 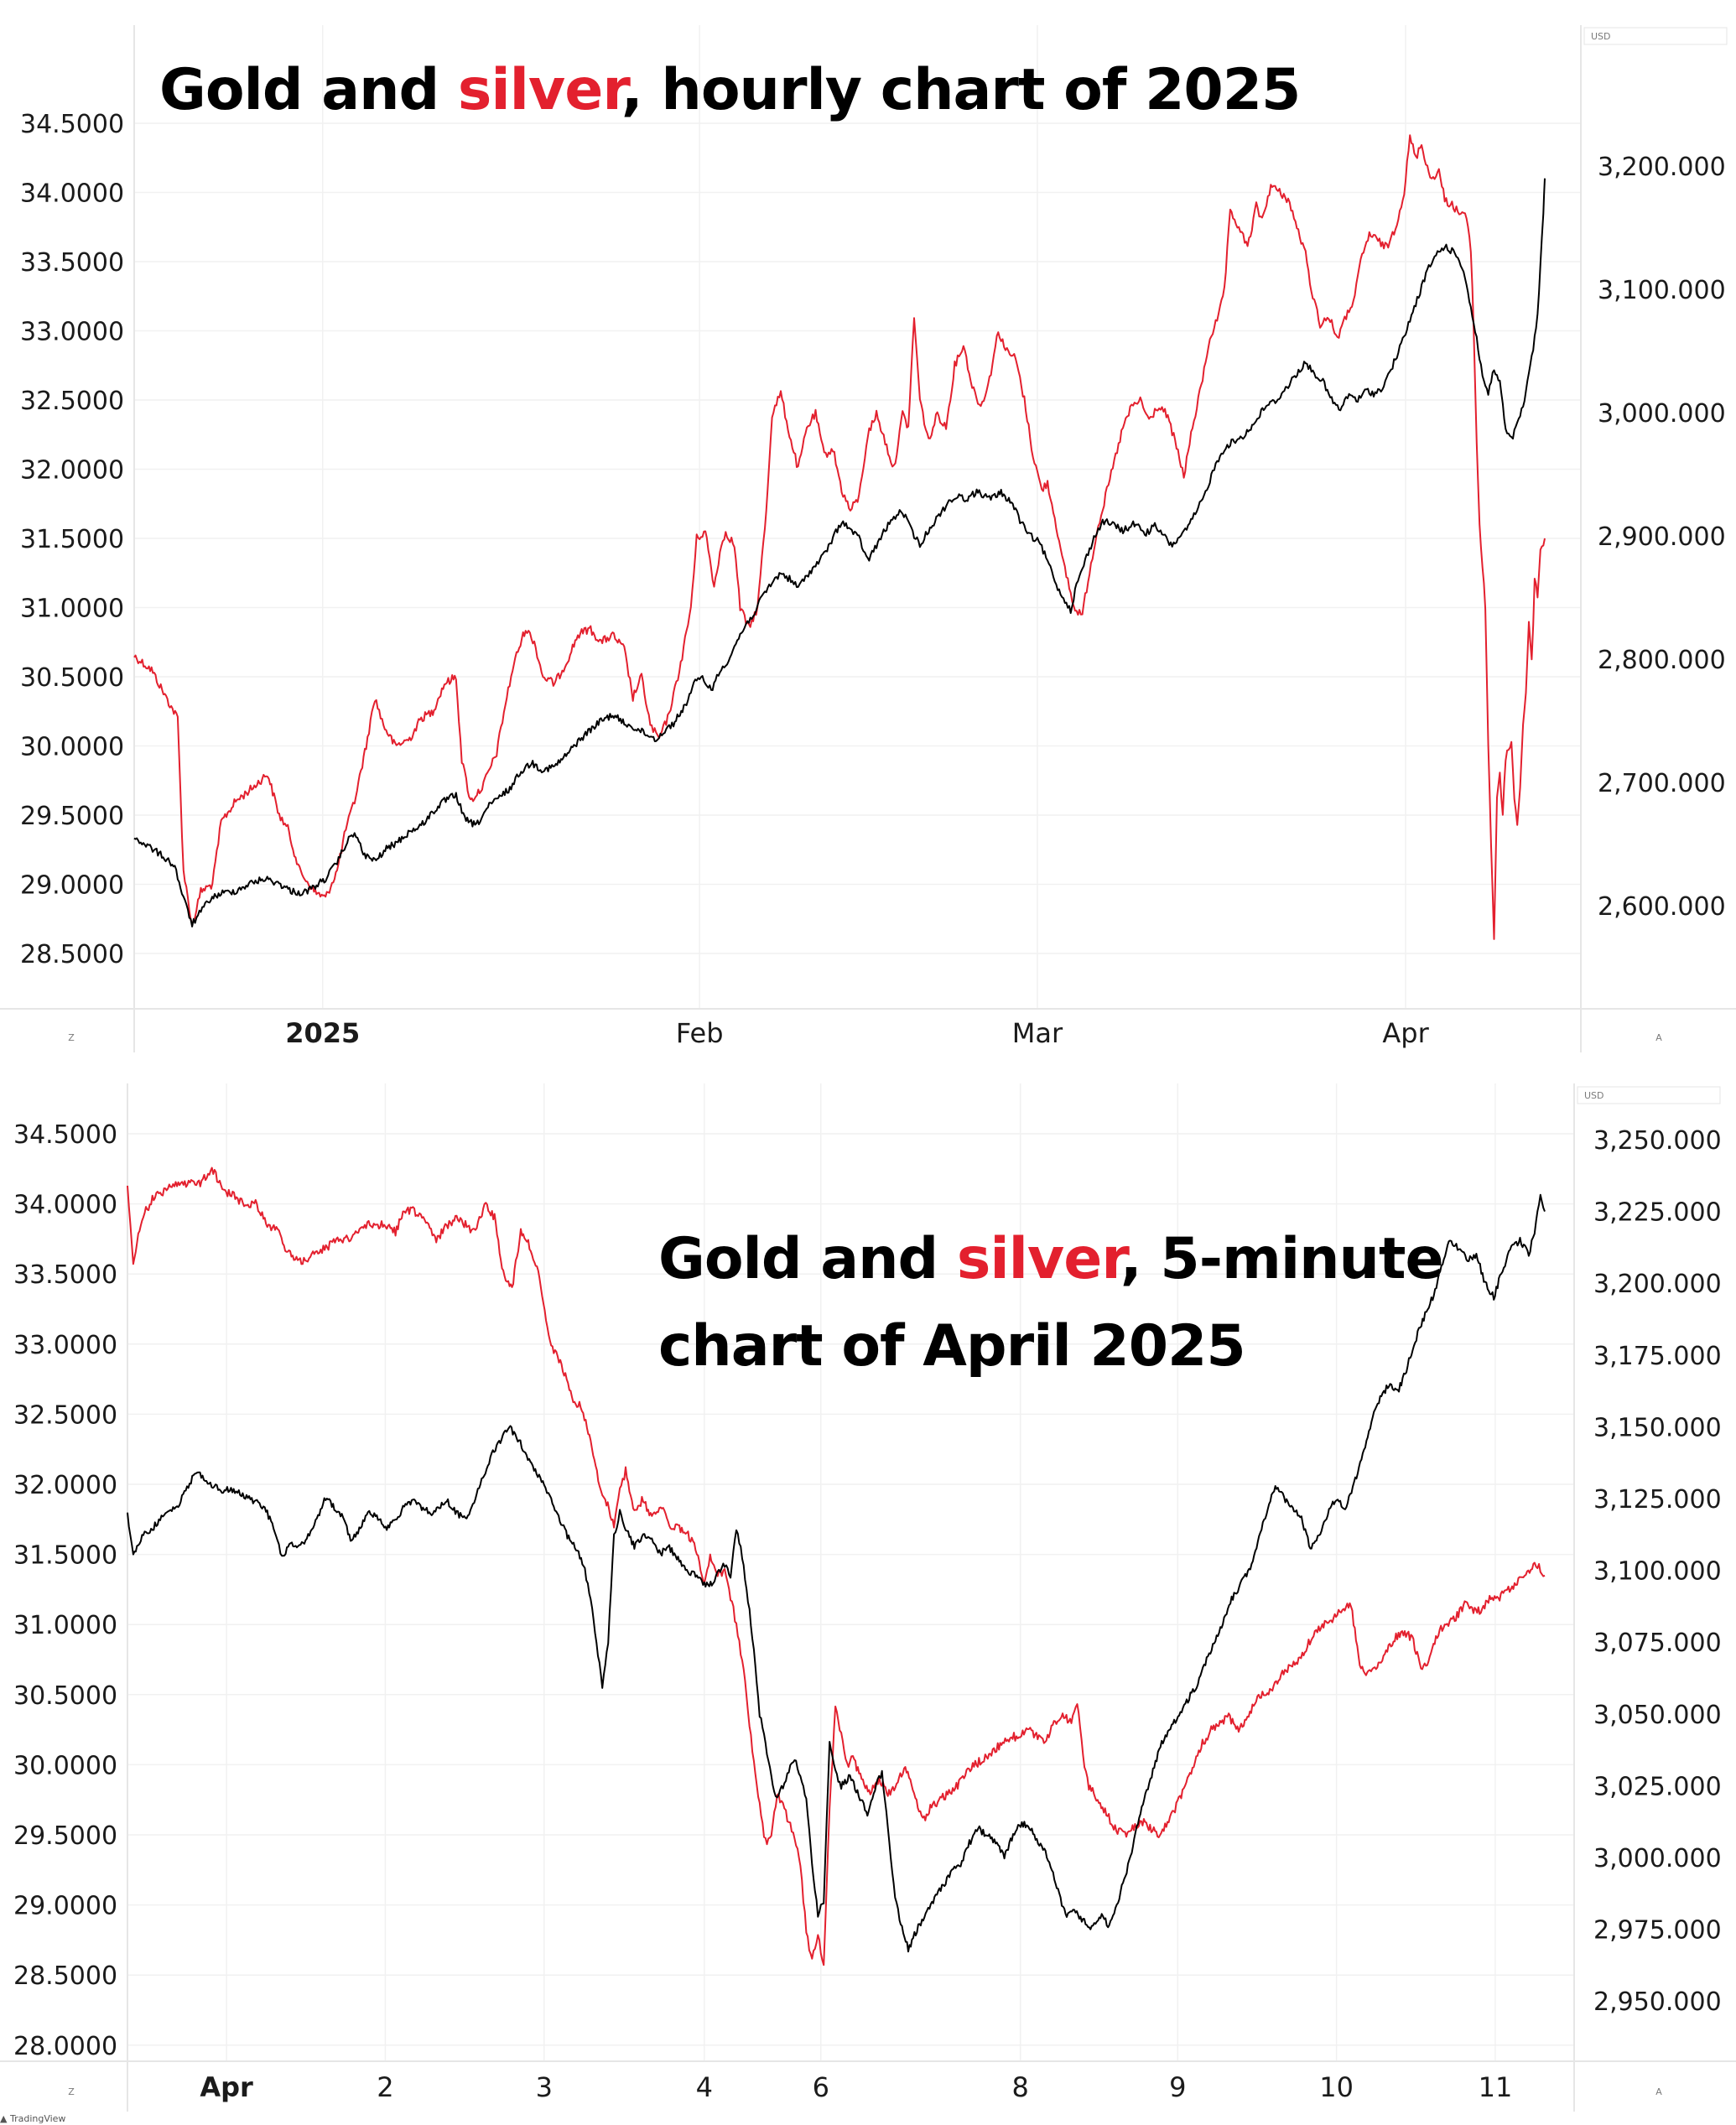 I want to click on right-axis-tick-label: 3,175.000, so click(x=1657, y=1356).